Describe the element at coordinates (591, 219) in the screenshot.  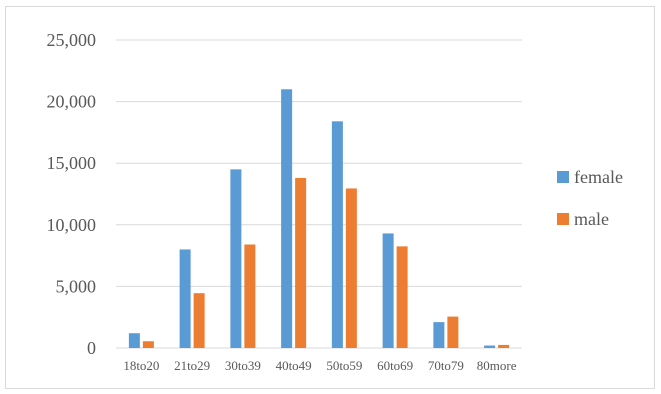
I see `legend-label-male: male` at that location.